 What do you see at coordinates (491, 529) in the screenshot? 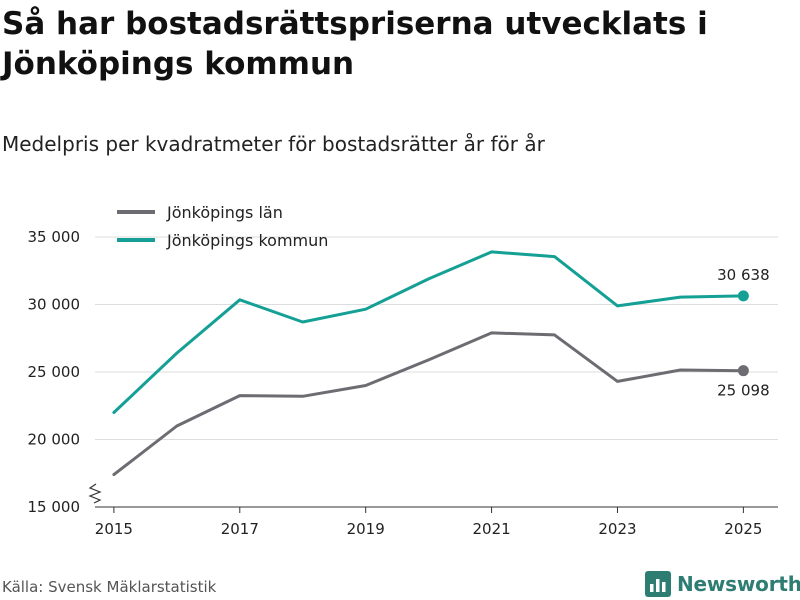
I see `x-tick-label: 2021` at bounding box center [491, 529].